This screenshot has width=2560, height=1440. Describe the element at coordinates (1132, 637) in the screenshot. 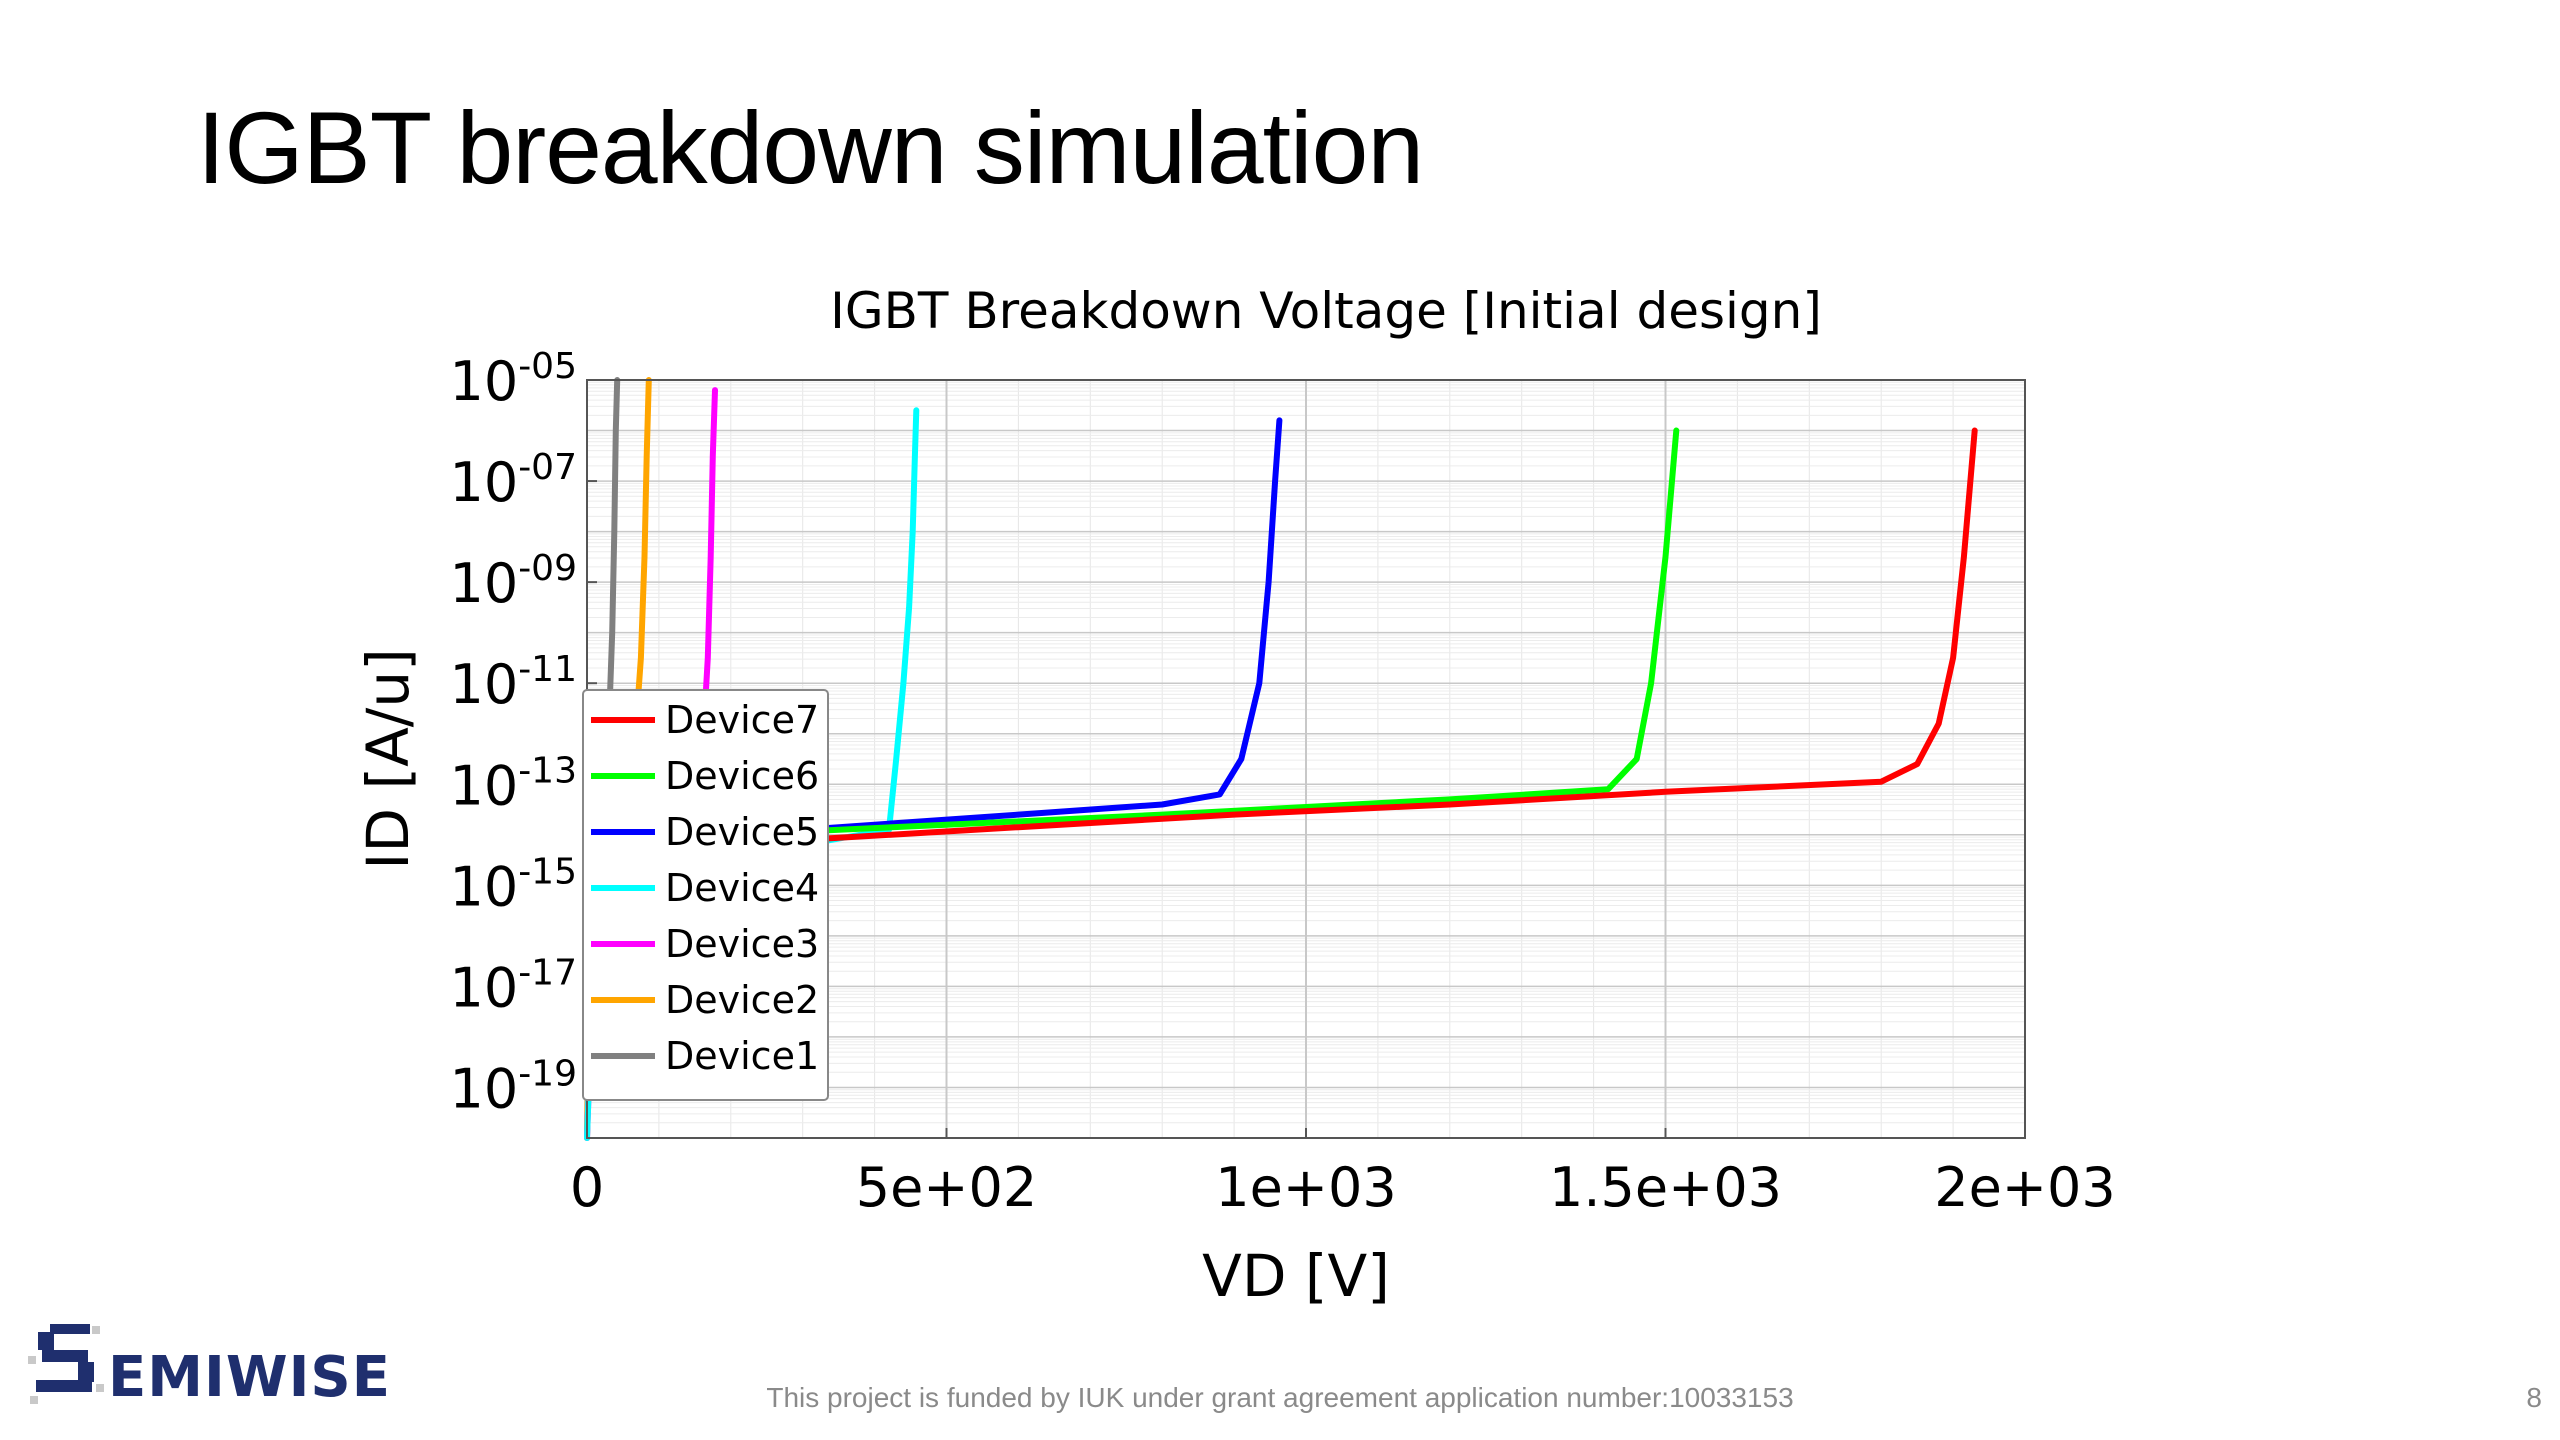

I see `series-line-device6` at that location.